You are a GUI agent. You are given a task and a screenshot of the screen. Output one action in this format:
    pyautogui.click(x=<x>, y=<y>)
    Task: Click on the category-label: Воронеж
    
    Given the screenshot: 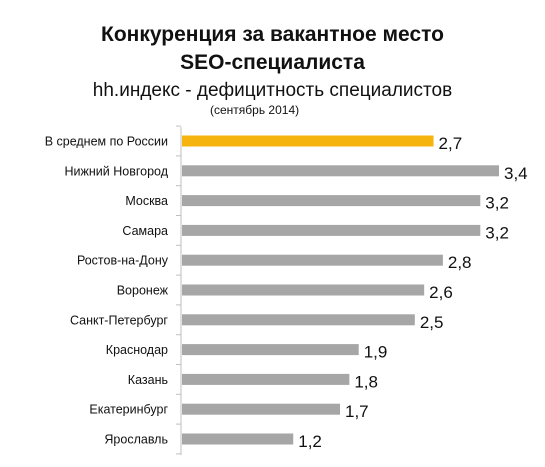 What is the action you would take?
    pyautogui.click(x=143, y=291)
    